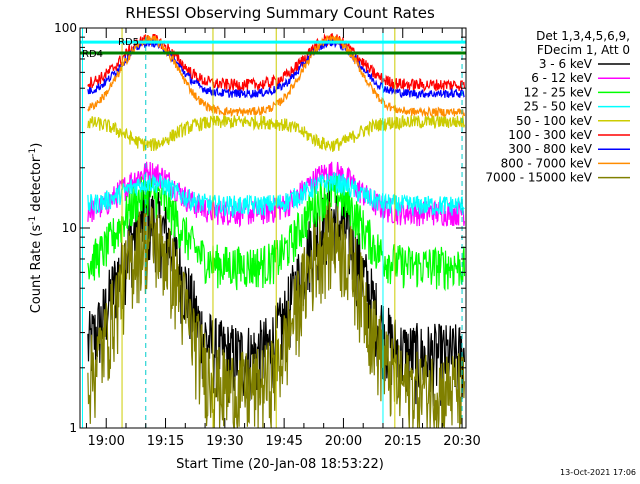 The image size is (640, 484). Describe the element at coordinates (547, 163) in the screenshot. I see `legend-entry-label: 800 - 7000 keV` at that location.